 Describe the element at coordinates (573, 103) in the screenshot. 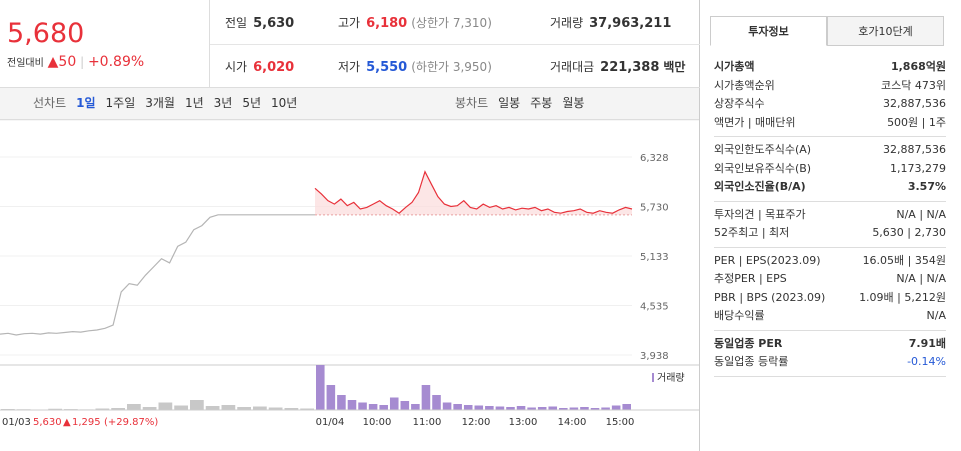

I see `tab: 월봉` at that location.